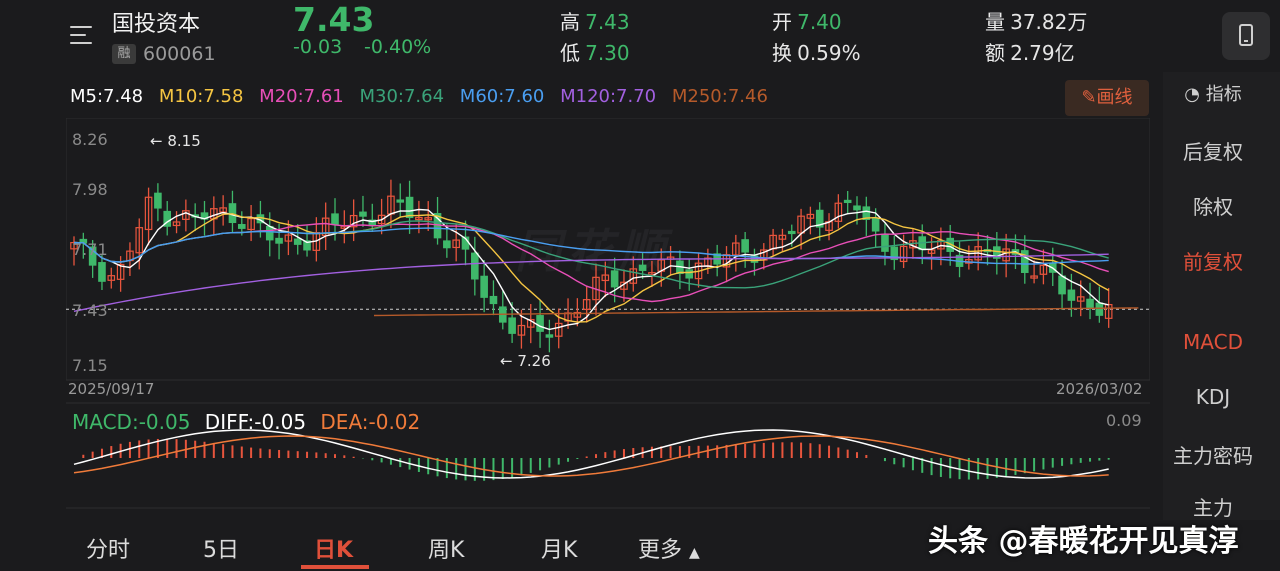  I want to click on macd-value: MACD:-0.05, so click(131, 422).